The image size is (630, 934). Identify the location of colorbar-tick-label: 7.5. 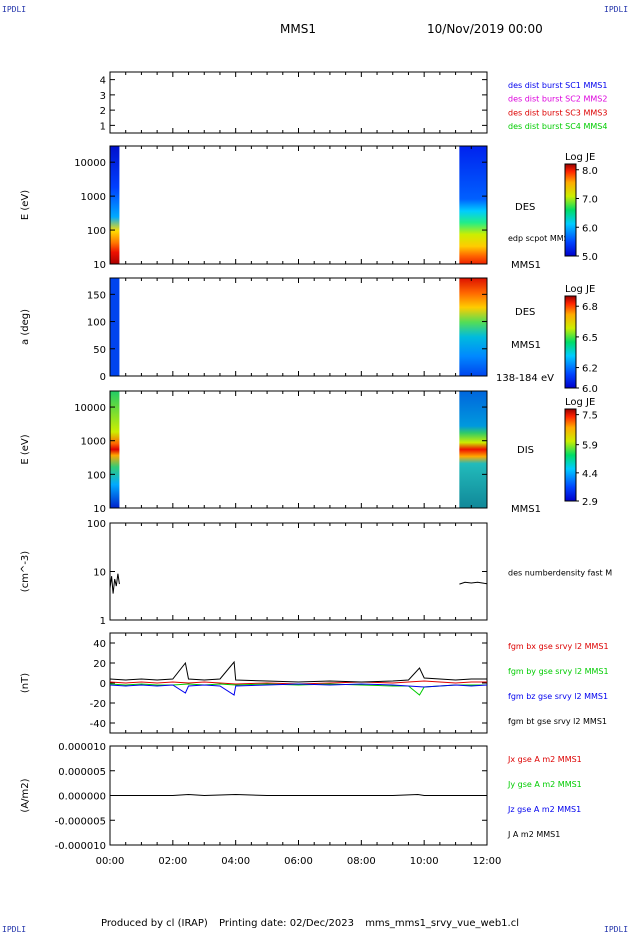
(590, 416).